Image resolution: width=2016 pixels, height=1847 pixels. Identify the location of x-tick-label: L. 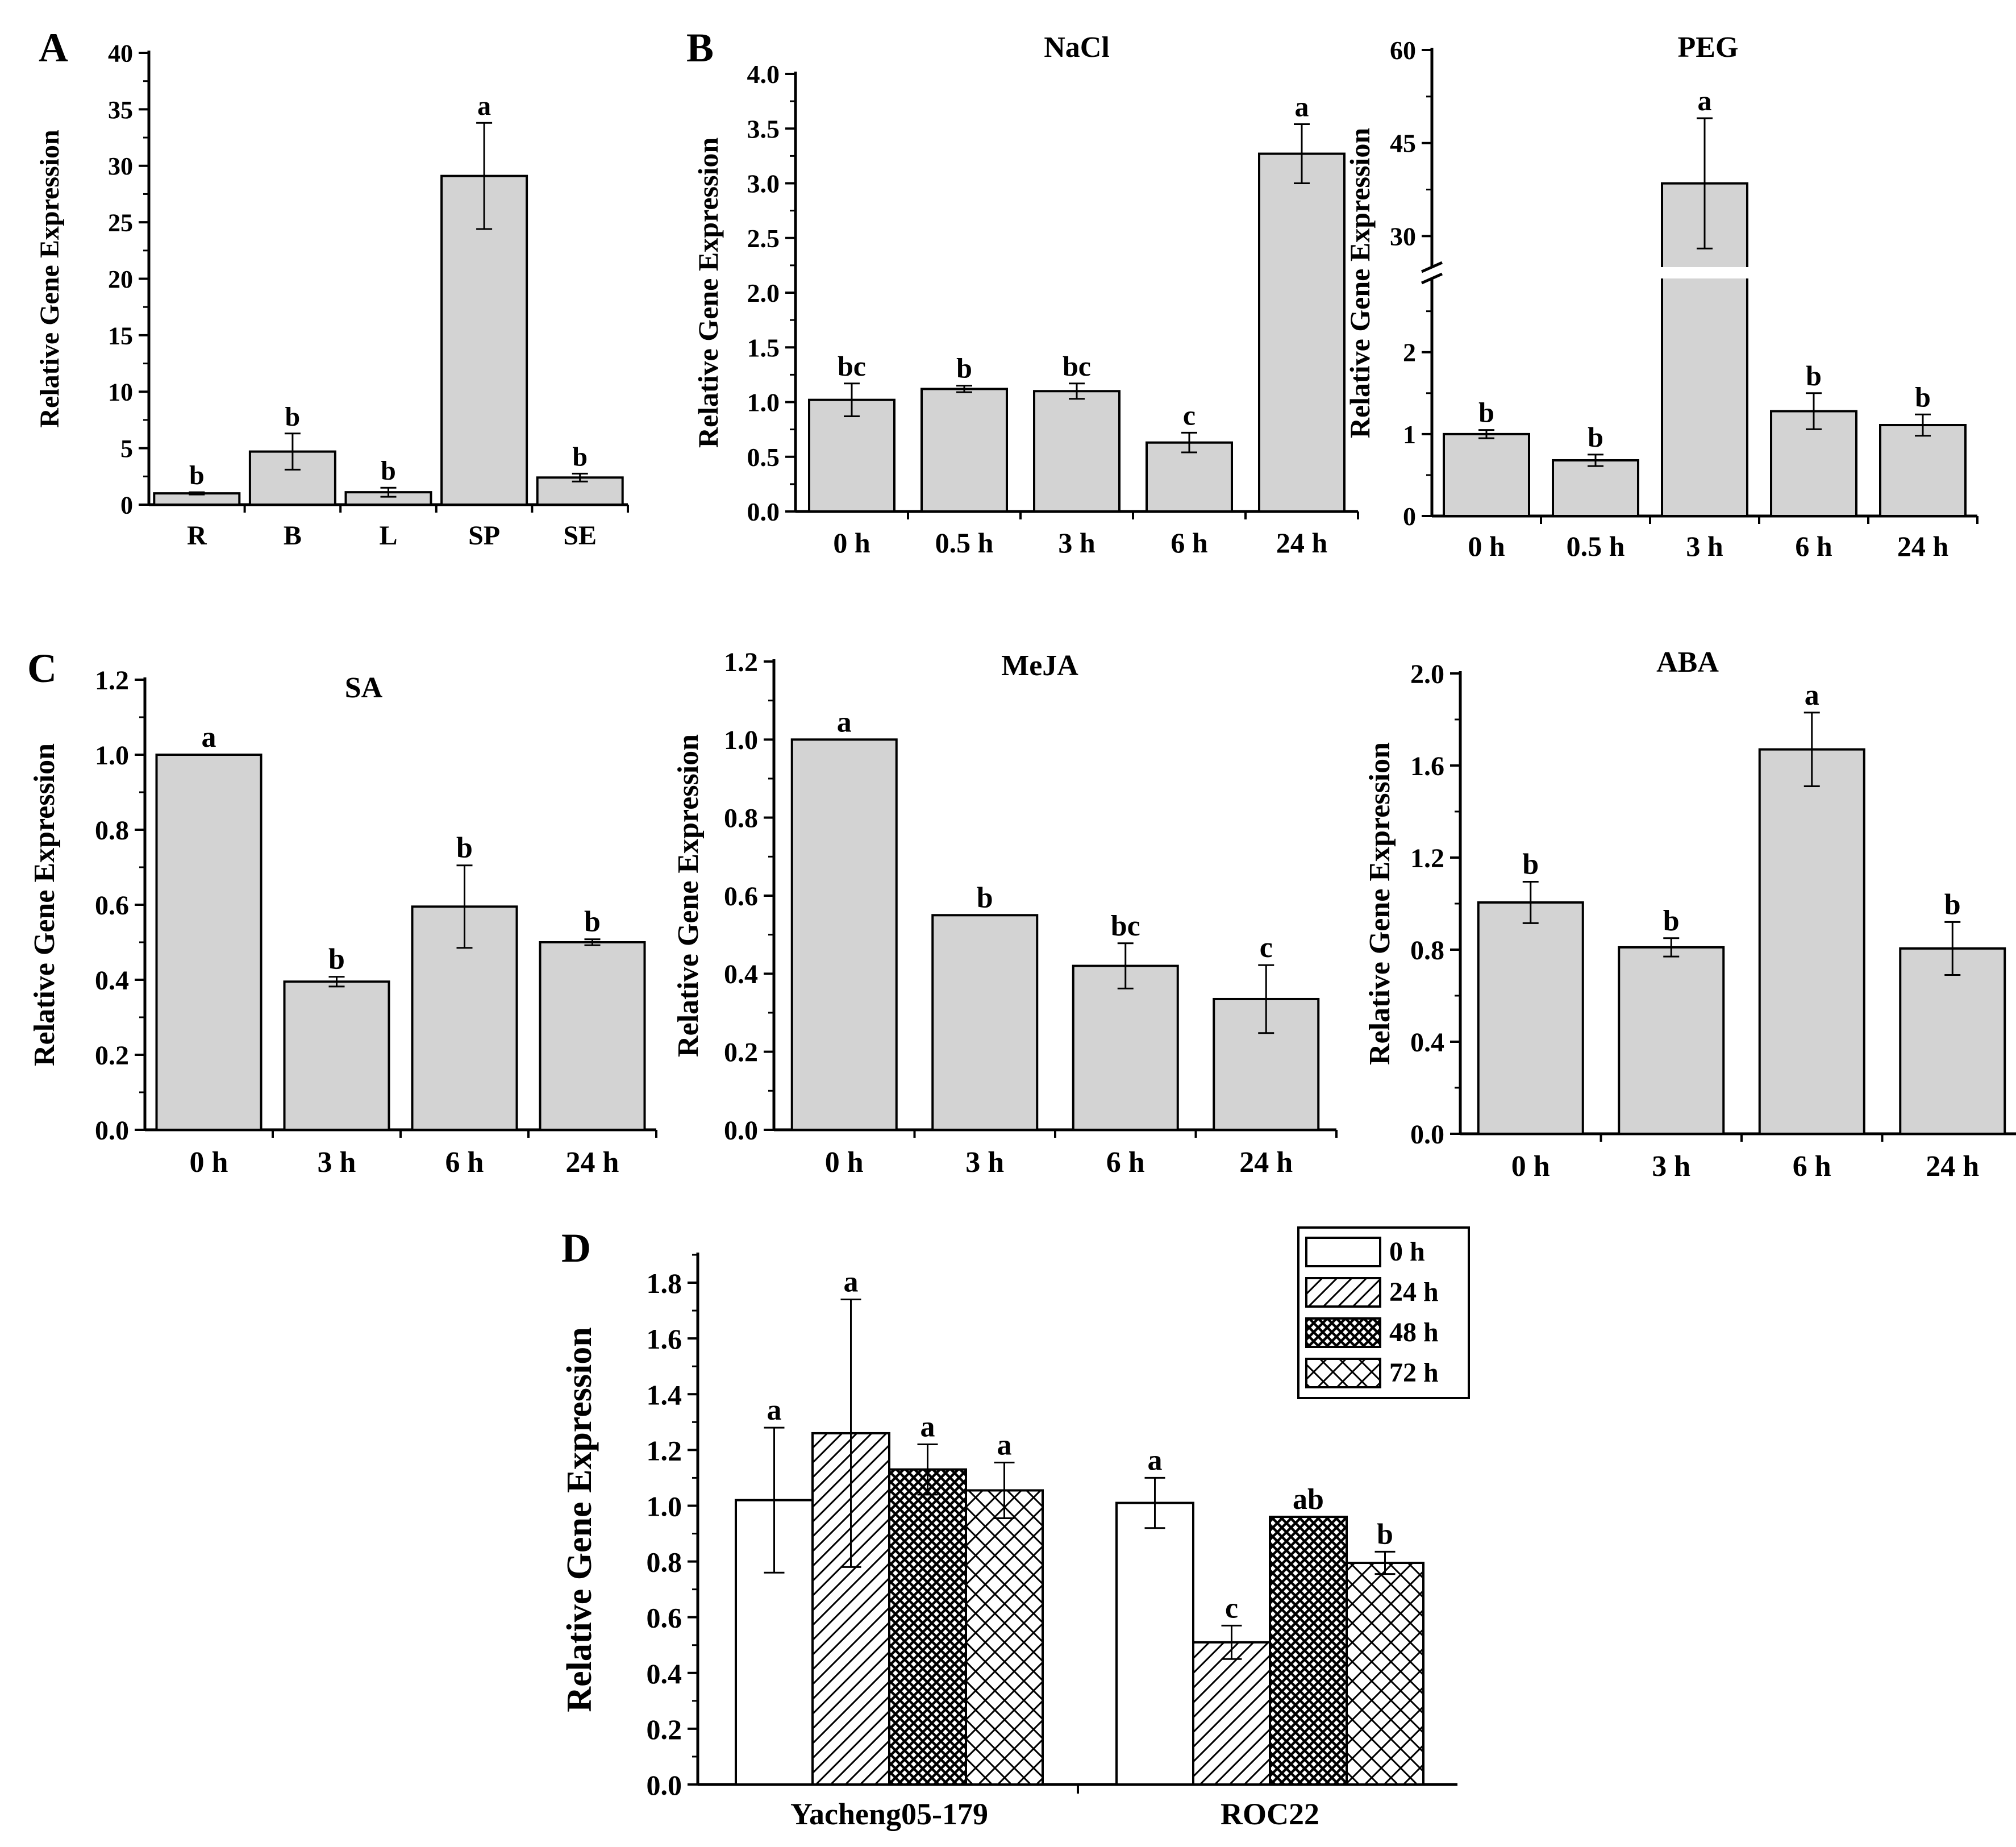
(388, 536).